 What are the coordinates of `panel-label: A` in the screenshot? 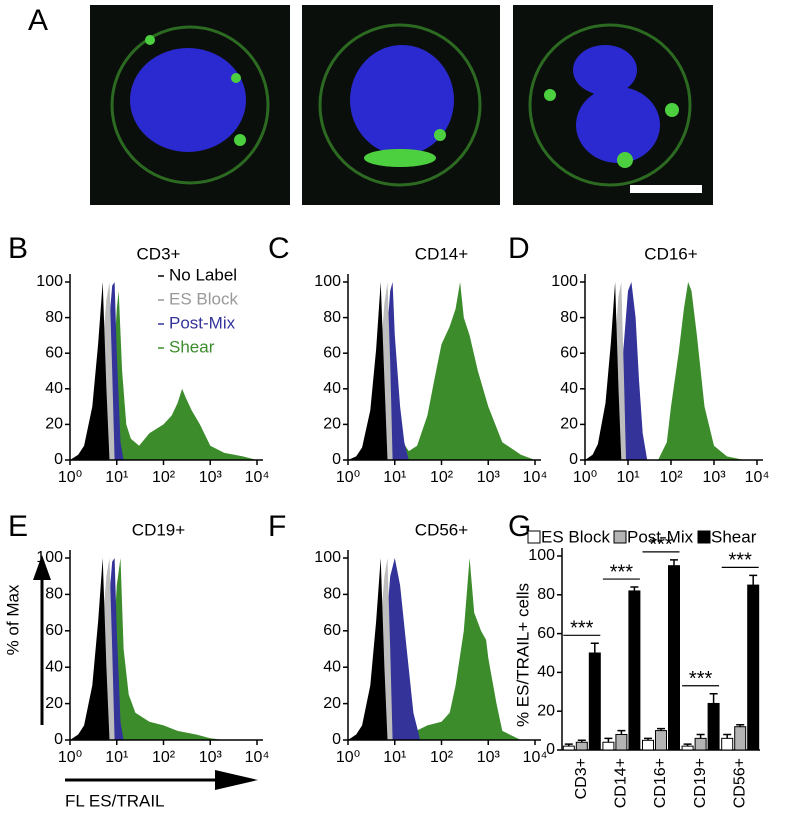 It's located at (38, 20).